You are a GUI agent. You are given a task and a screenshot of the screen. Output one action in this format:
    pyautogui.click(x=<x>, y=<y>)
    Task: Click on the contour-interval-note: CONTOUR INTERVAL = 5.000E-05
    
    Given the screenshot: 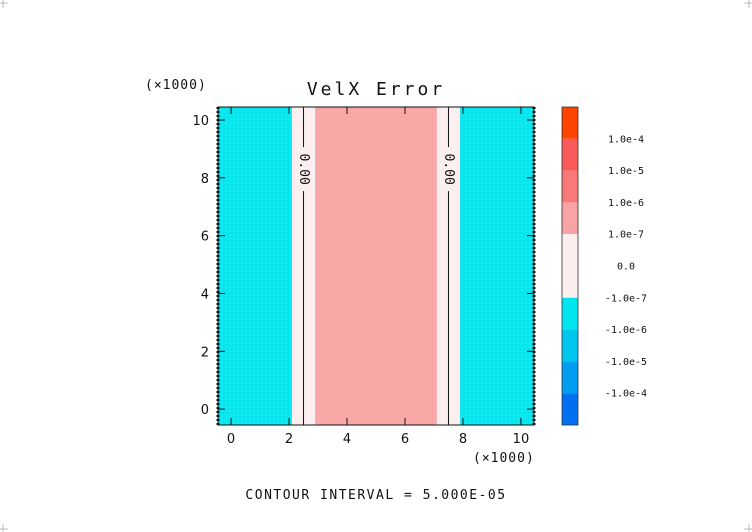 What is the action you would take?
    pyautogui.click(x=375, y=495)
    